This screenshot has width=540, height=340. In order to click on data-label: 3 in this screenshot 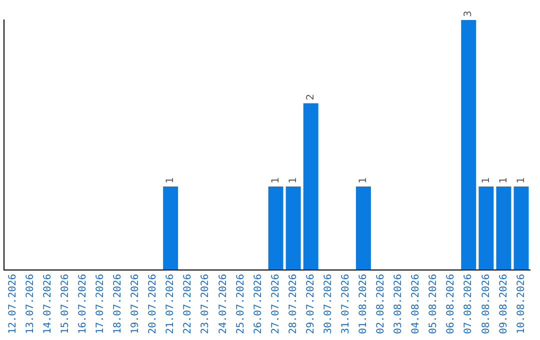, I will do `click(468, 13)`.